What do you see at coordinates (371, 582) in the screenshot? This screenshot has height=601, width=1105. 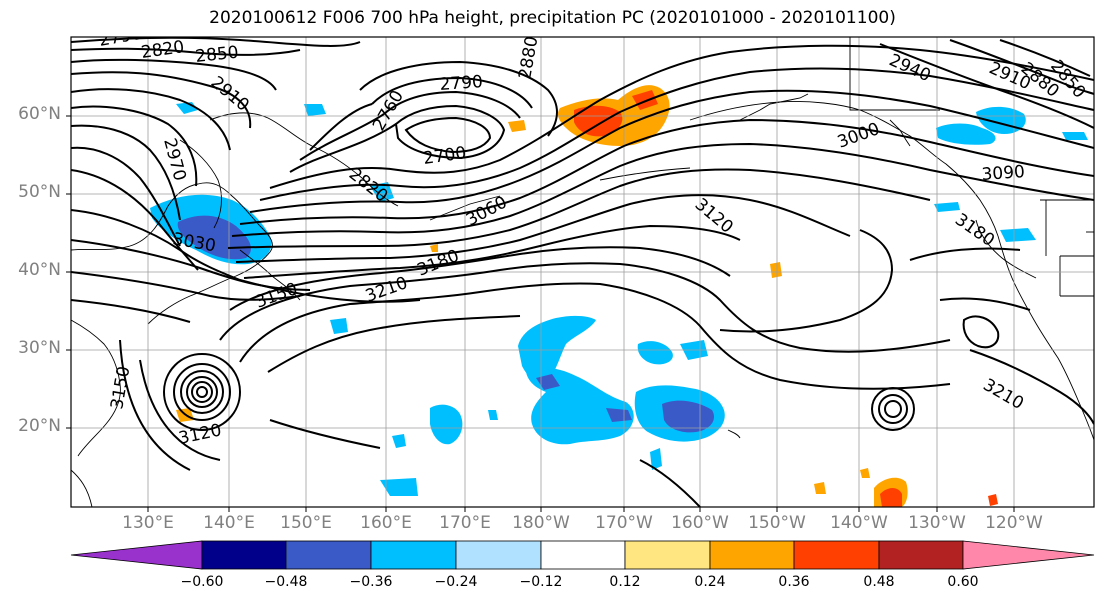 I see `colorbar-tick-label: −0.36` at bounding box center [371, 582].